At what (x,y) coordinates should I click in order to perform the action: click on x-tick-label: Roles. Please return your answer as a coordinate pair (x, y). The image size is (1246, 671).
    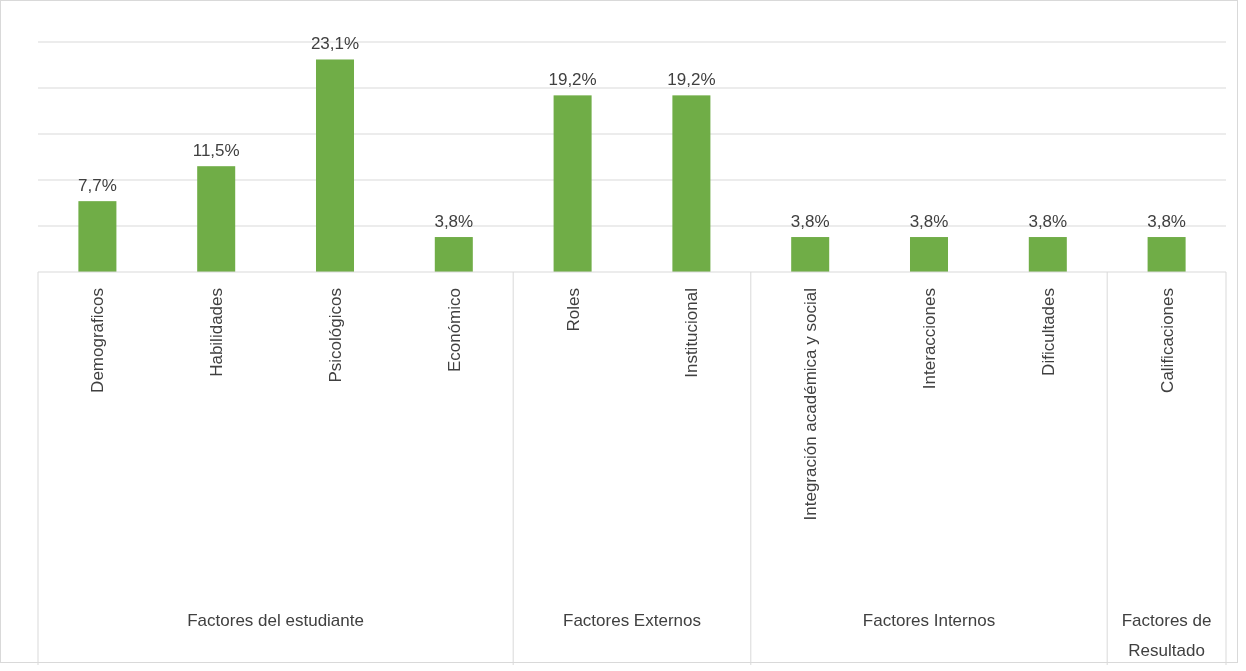
    Looking at the image, I should click on (573, 310).